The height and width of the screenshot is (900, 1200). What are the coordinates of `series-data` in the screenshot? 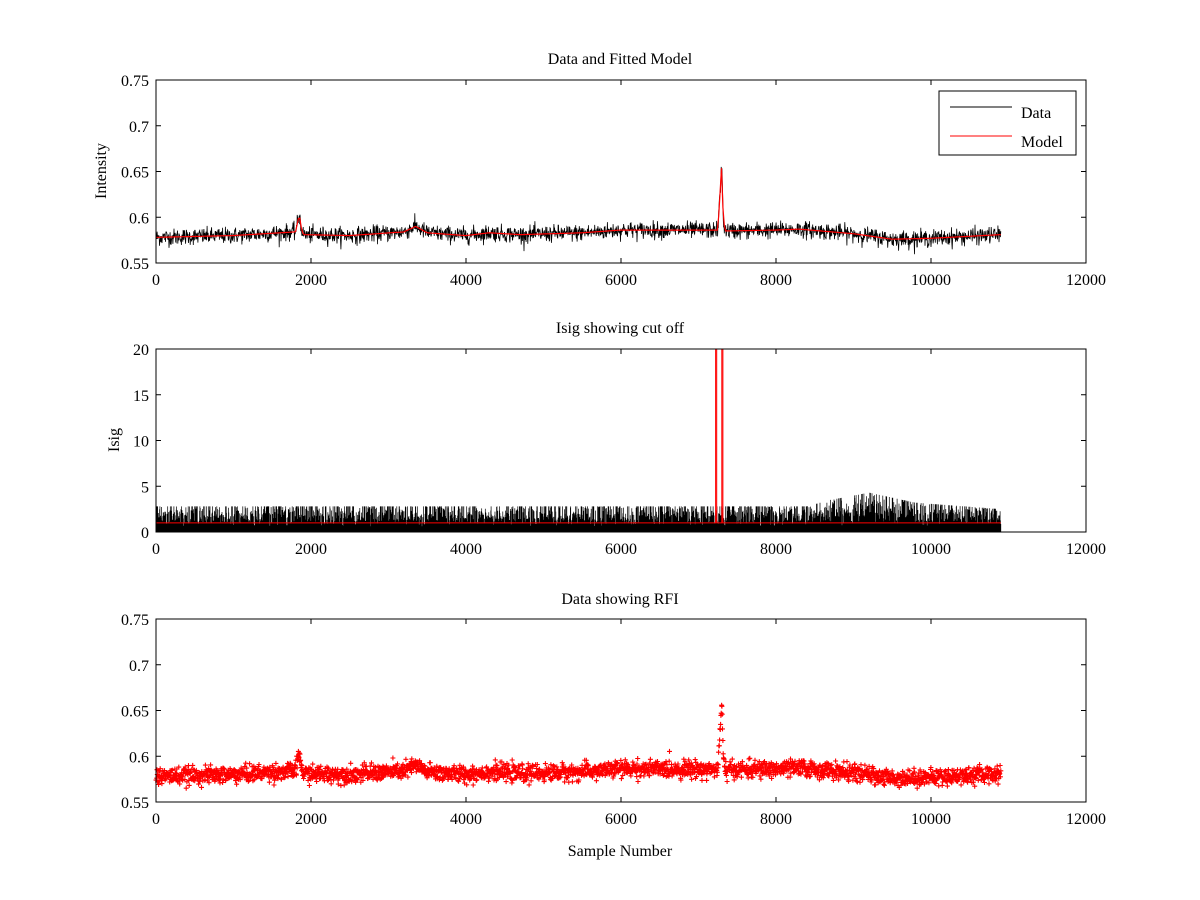 It's located at (578, 210).